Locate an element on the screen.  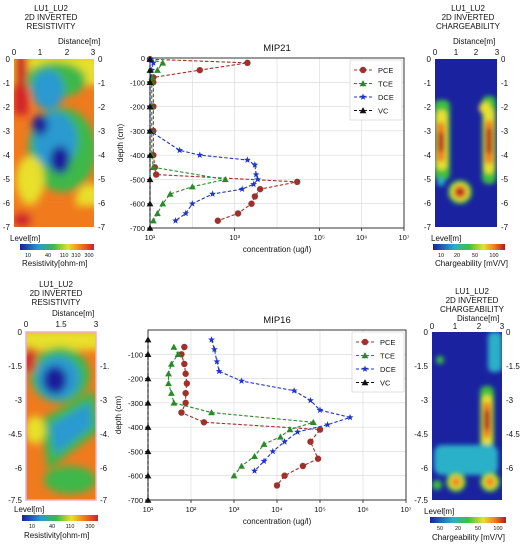
series-dce is located at coordinates (204, 139).